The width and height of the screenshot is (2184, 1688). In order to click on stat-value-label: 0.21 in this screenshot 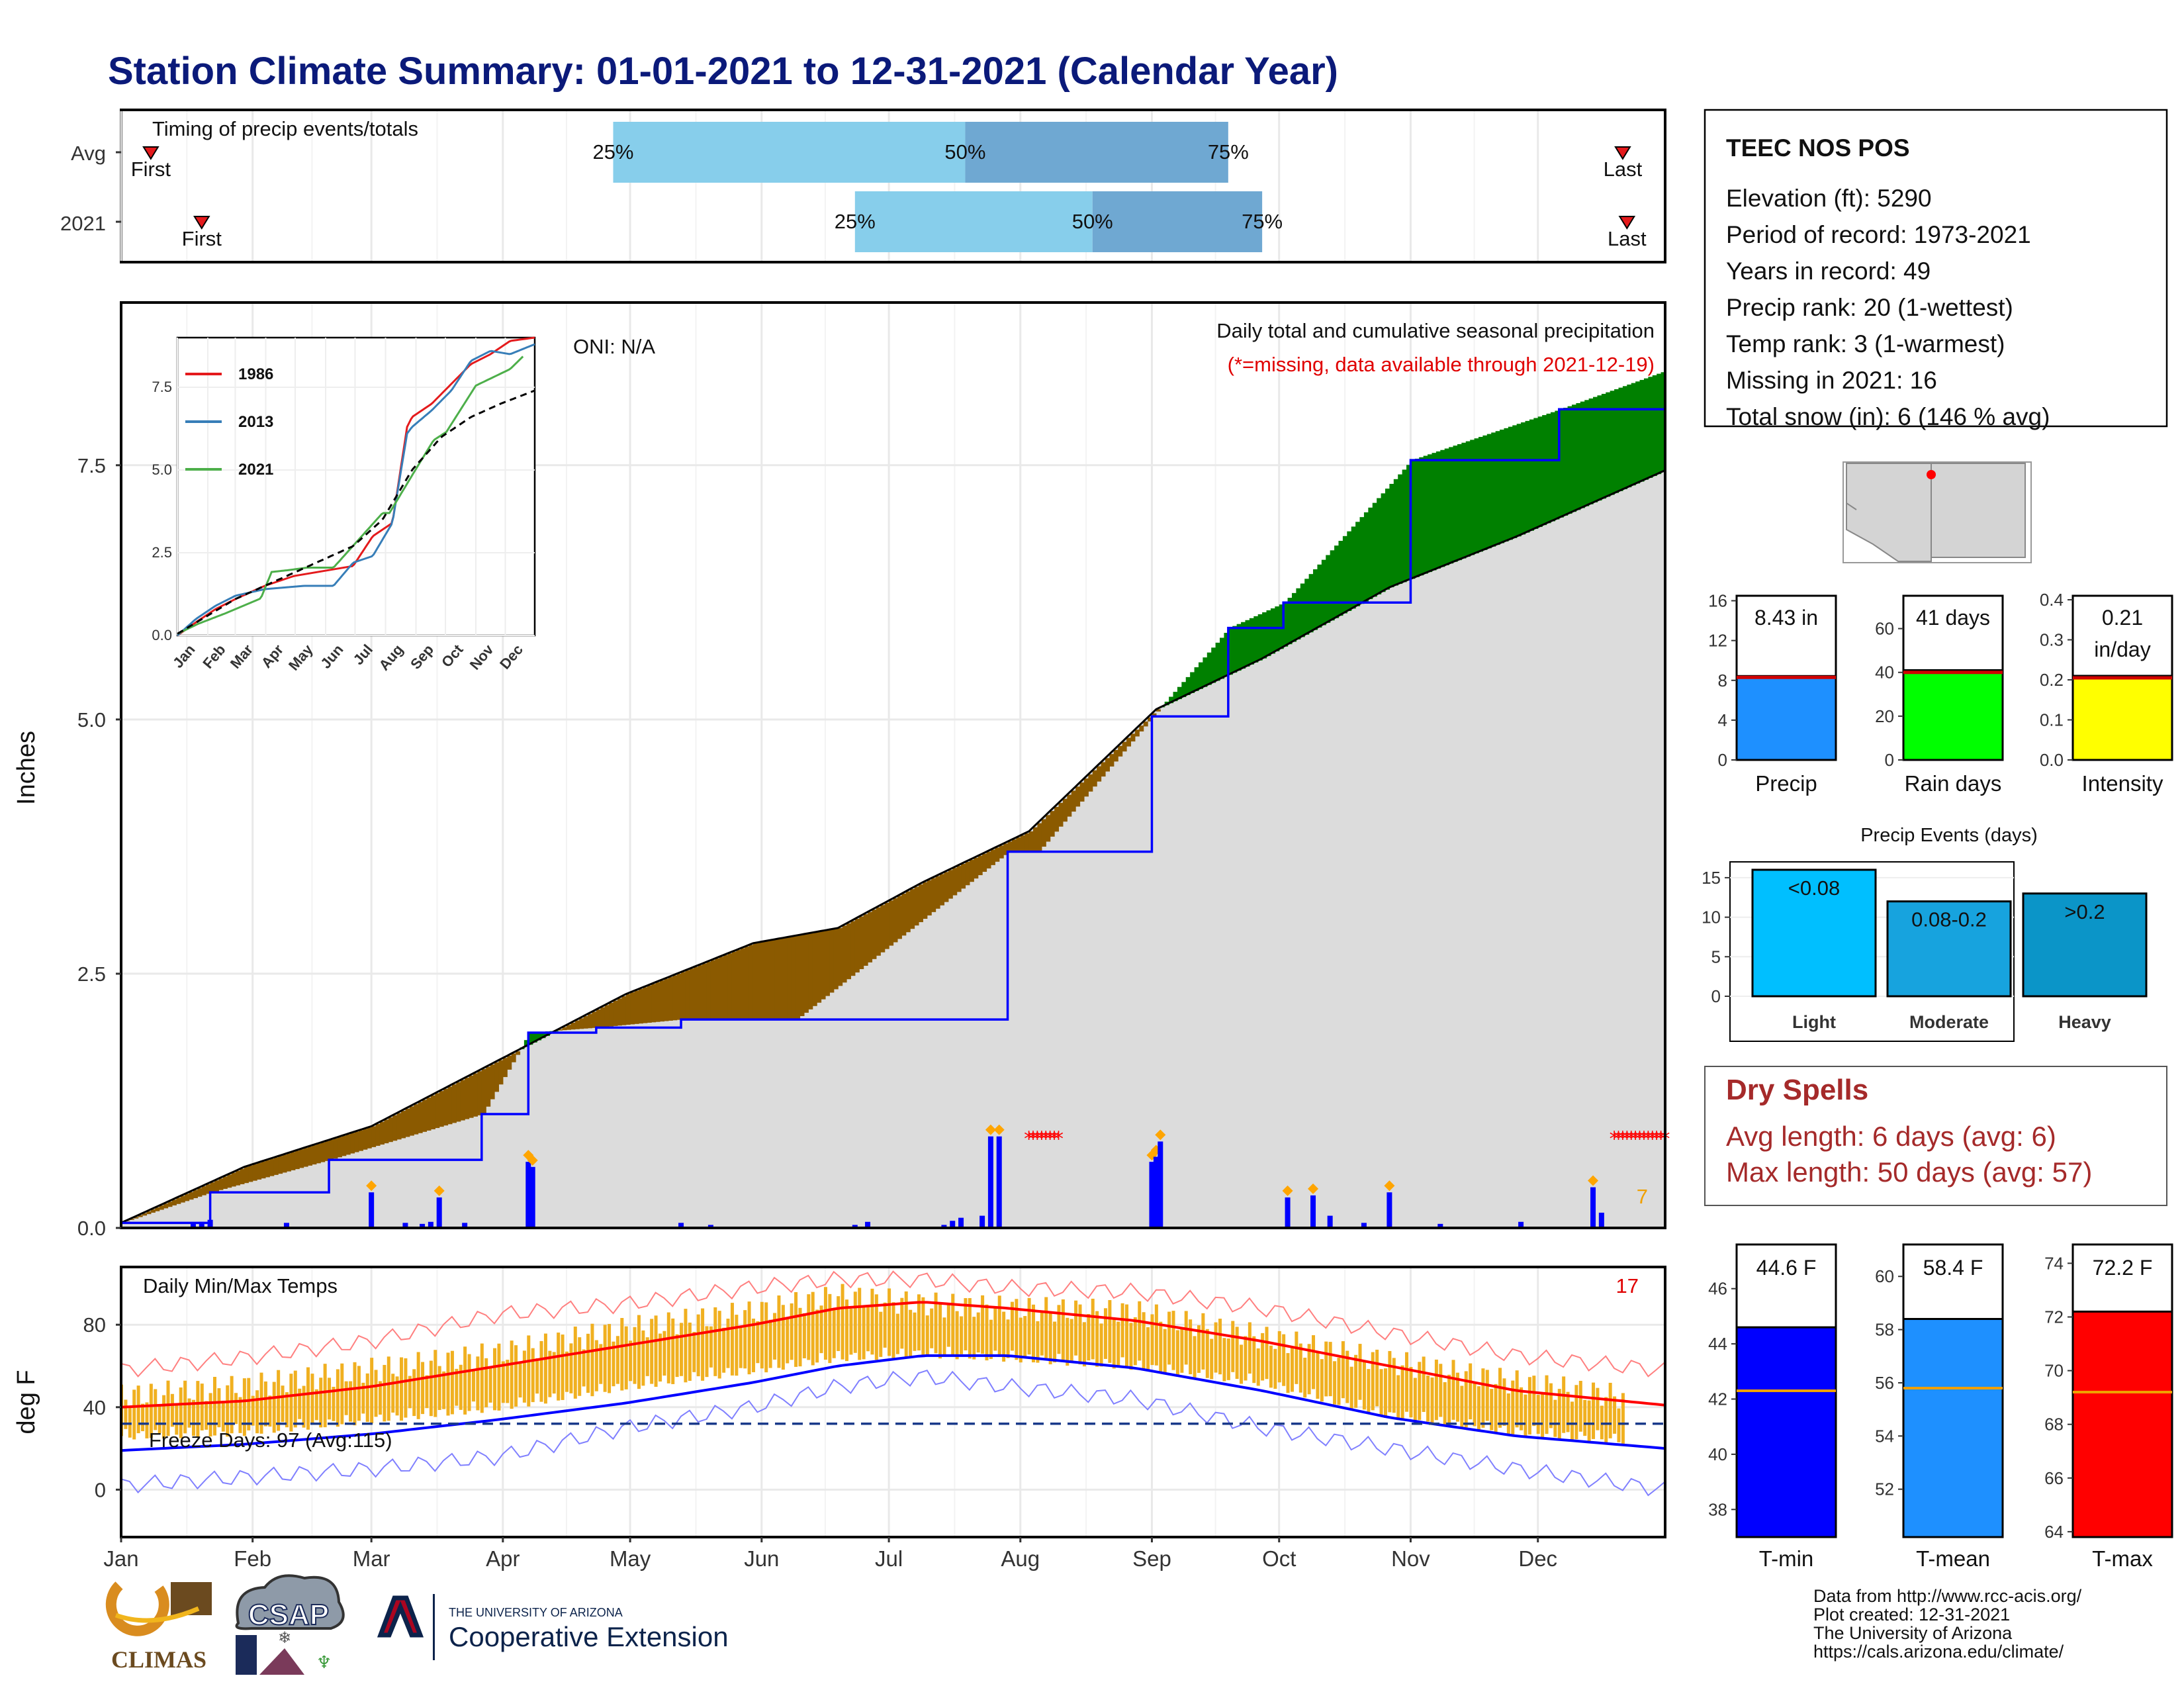, I will do `click(2122, 618)`.